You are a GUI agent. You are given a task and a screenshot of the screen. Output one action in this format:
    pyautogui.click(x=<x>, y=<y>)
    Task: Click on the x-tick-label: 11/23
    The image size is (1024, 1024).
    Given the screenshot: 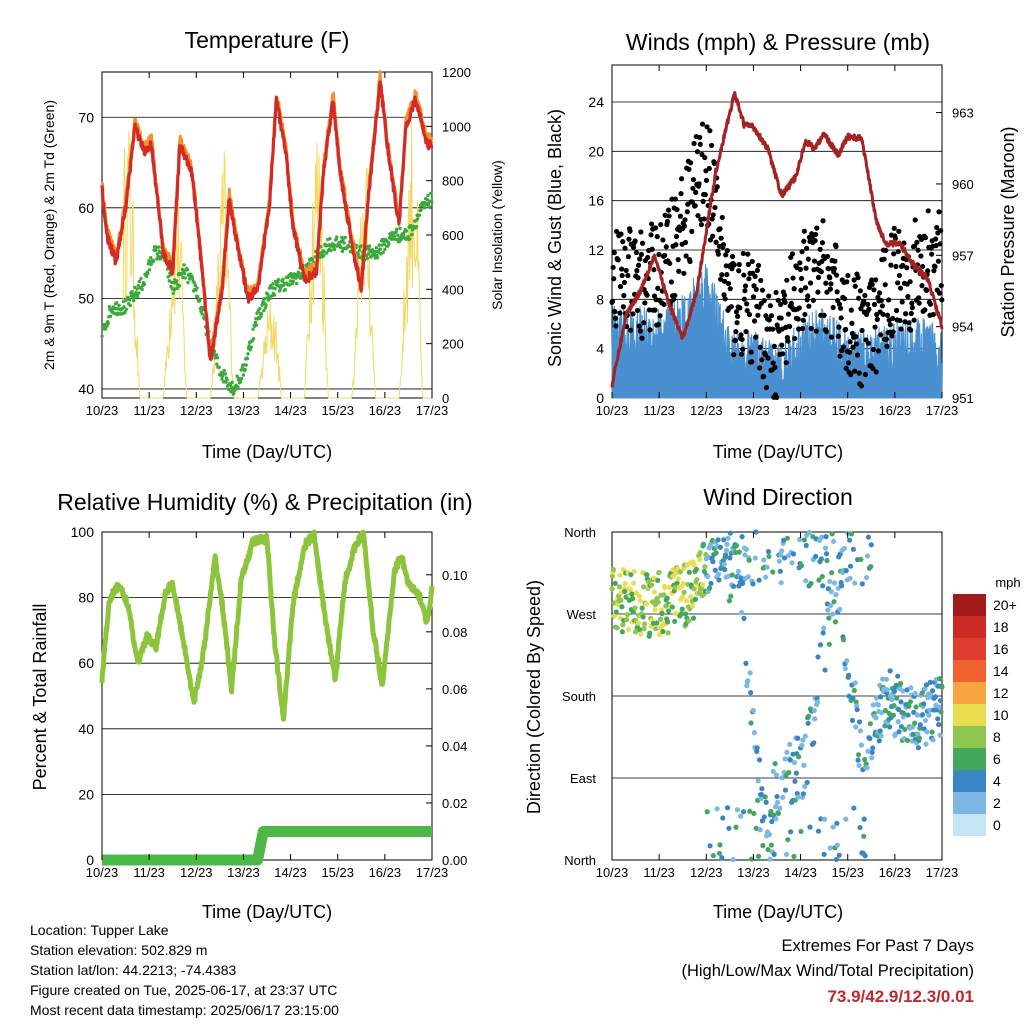 What is the action you would take?
    pyautogui.click(x=659, y=410)
    